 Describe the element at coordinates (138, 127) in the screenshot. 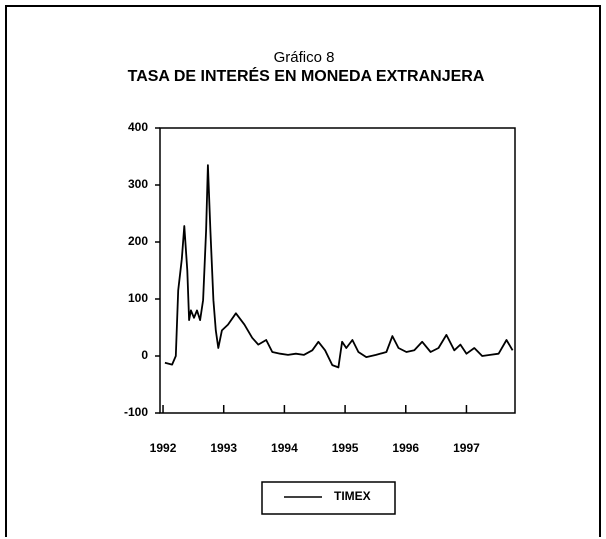

I see `y-tick-label: 400` at that location.